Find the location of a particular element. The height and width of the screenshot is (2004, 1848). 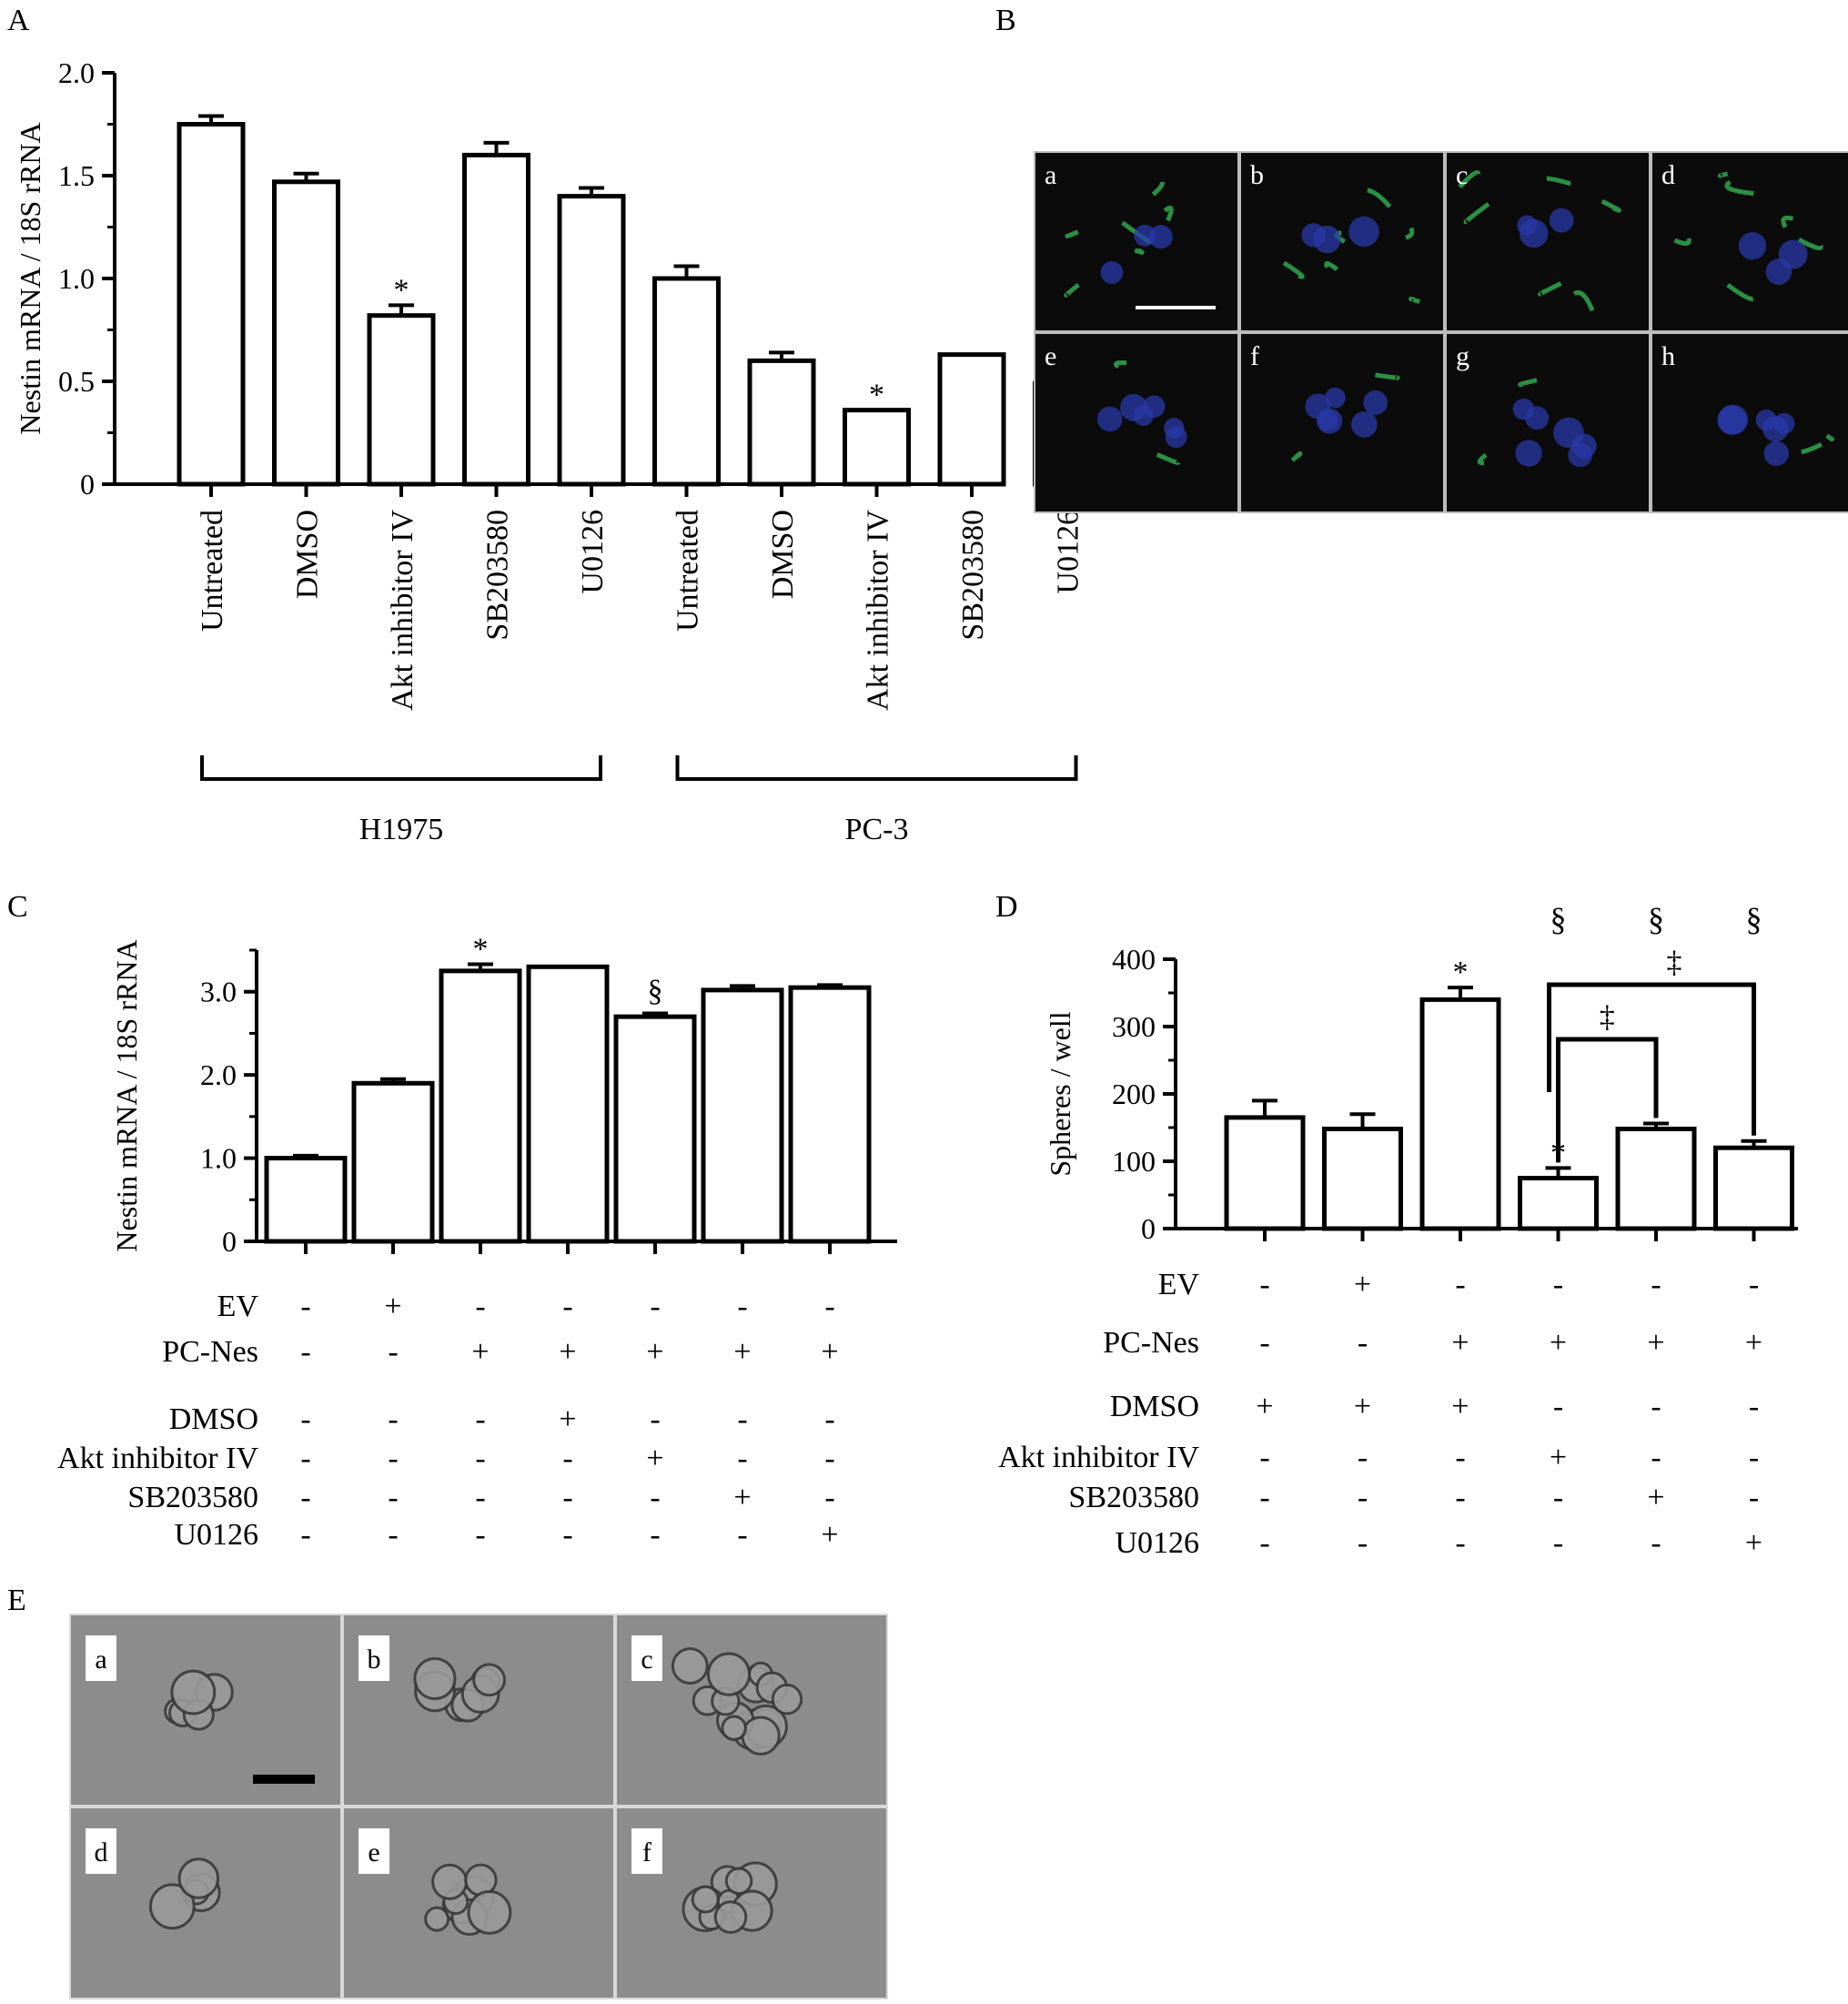

micrograph-label: a is located at coordinates (1050, 175).